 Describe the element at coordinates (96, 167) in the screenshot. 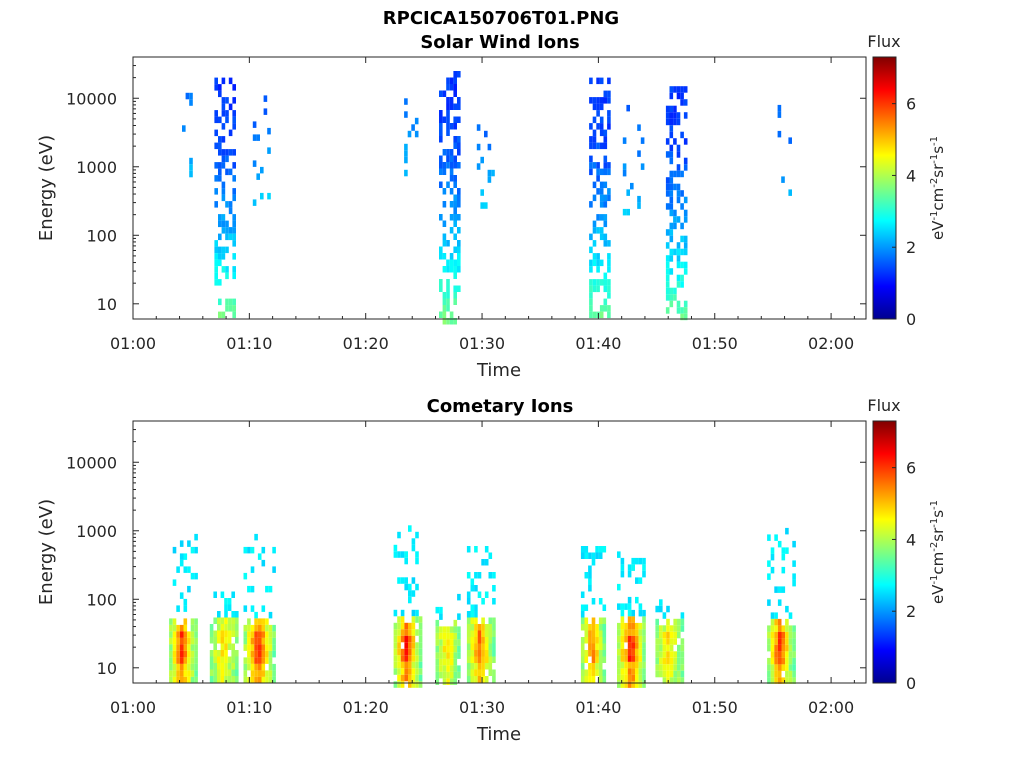

I see `y-tick-label: 1000` at that location.